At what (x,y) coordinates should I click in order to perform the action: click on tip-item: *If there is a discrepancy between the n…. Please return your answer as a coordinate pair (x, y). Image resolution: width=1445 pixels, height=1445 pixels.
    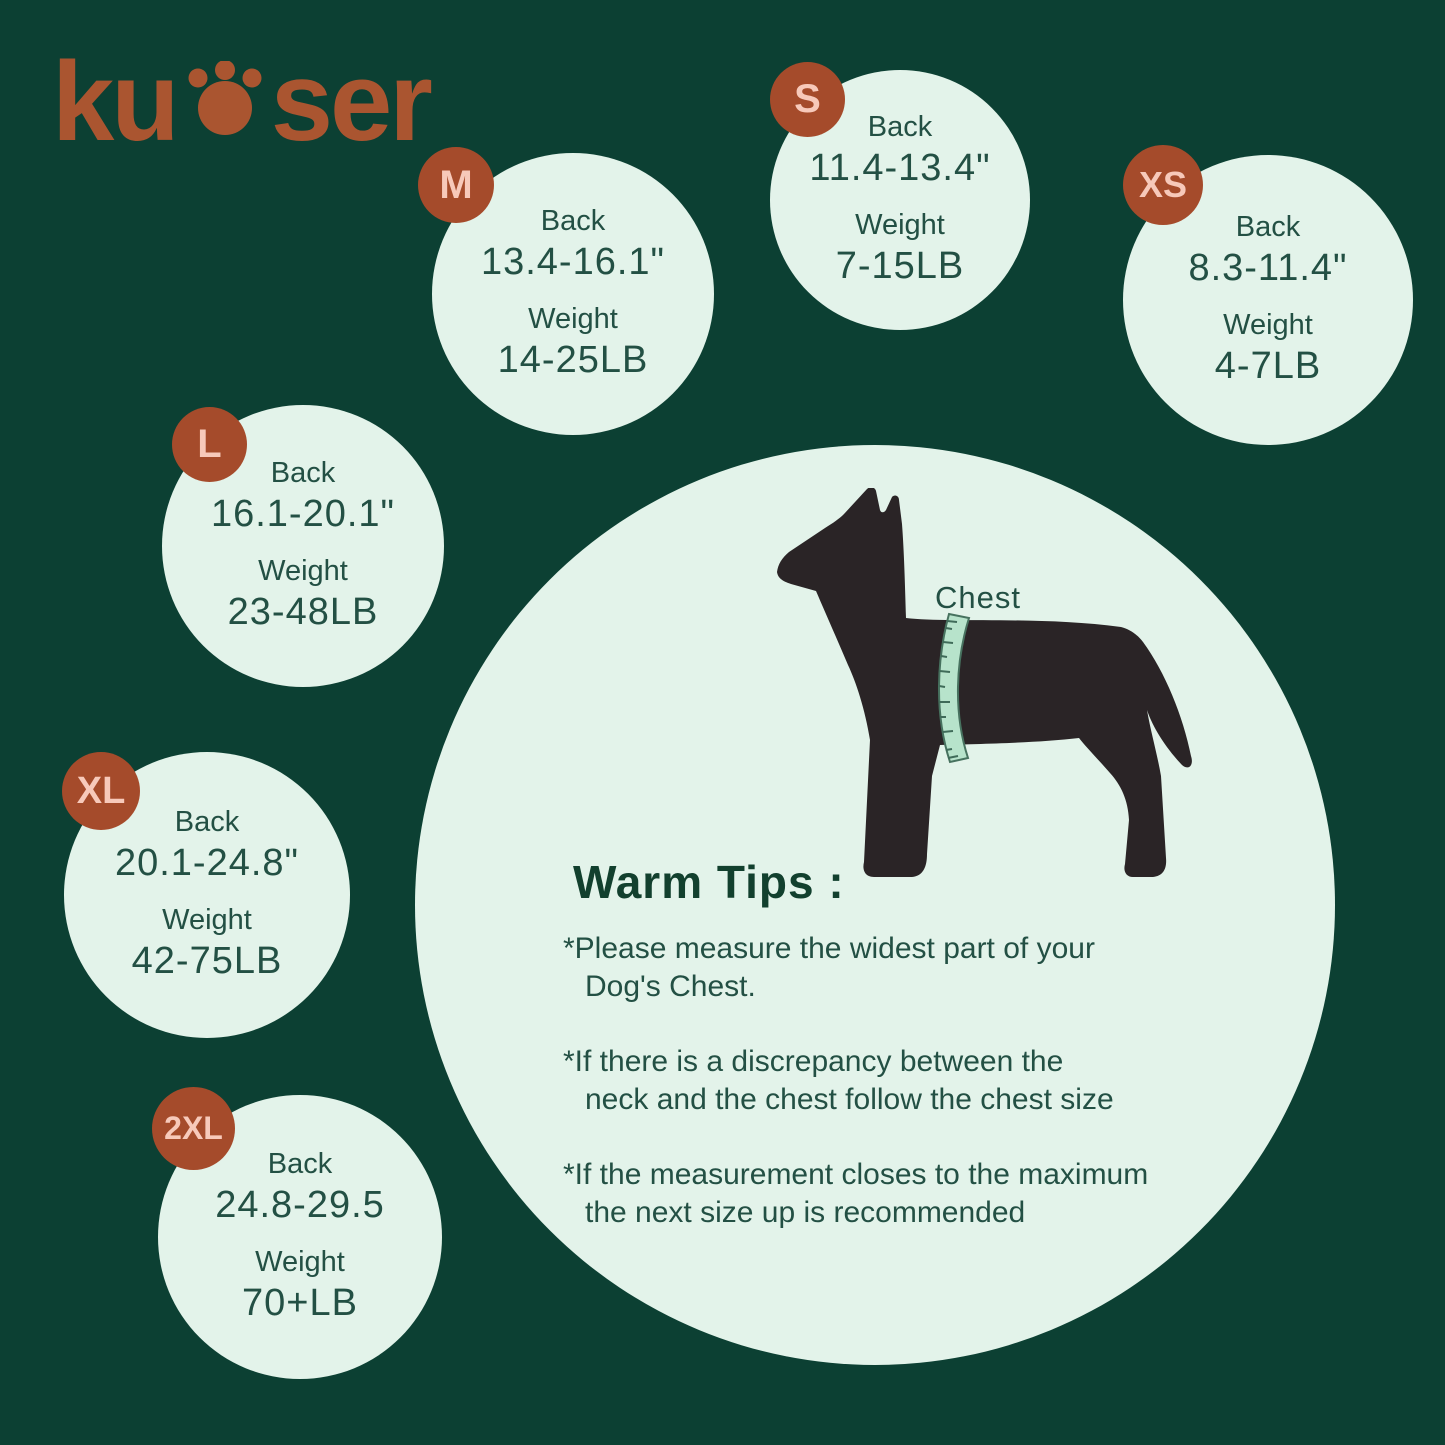
    Looking at the image, I should click on (913, 1081).